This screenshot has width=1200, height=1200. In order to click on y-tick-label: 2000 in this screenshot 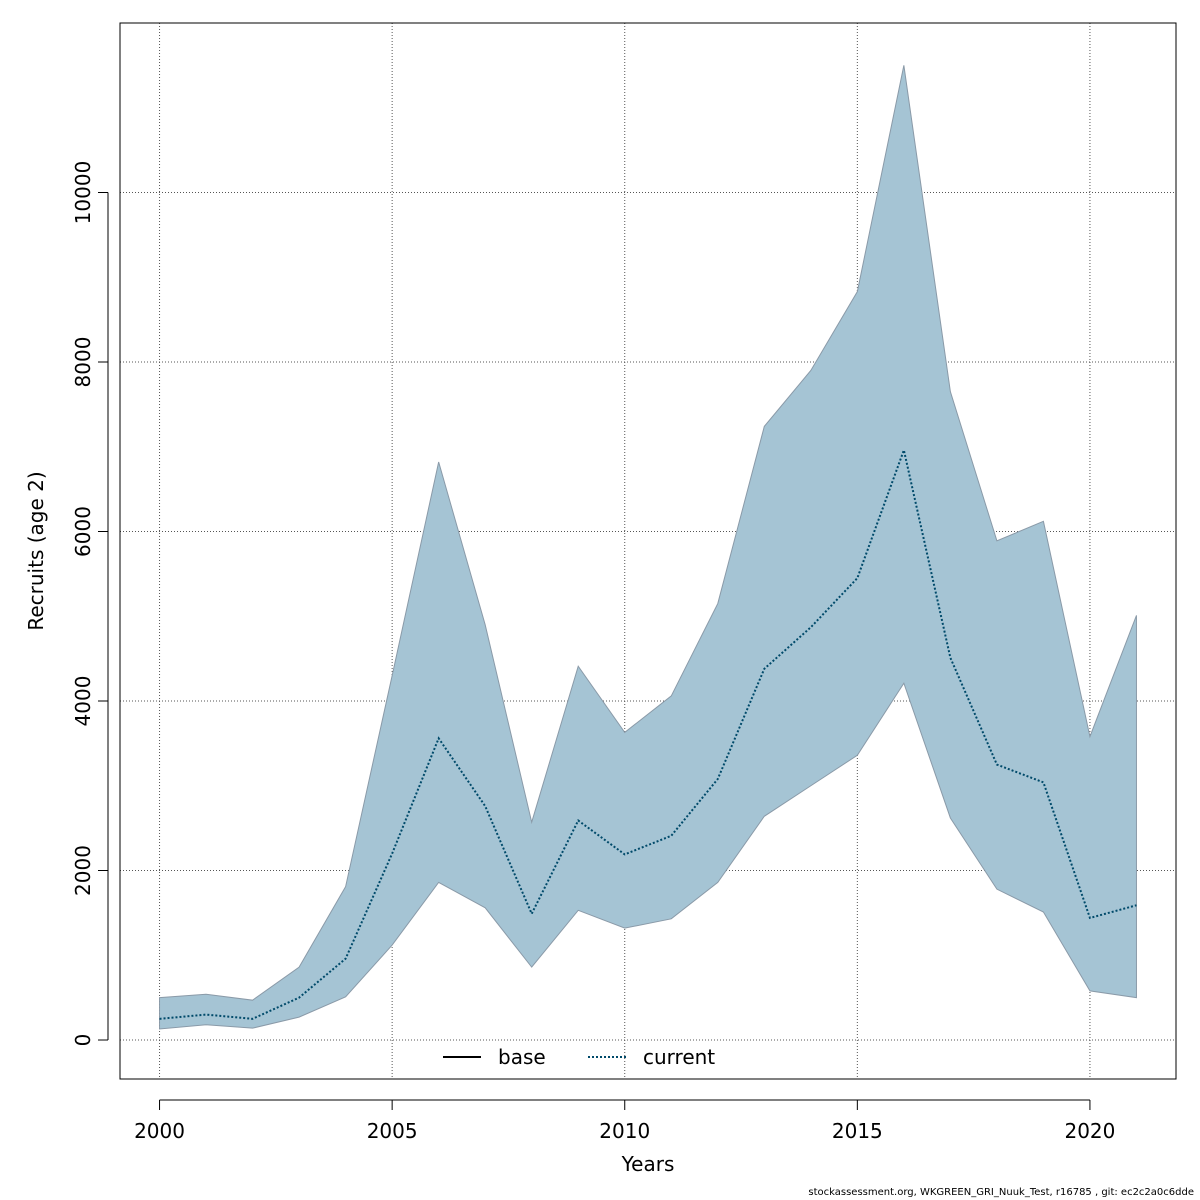, I will do `click(83, 870)`.